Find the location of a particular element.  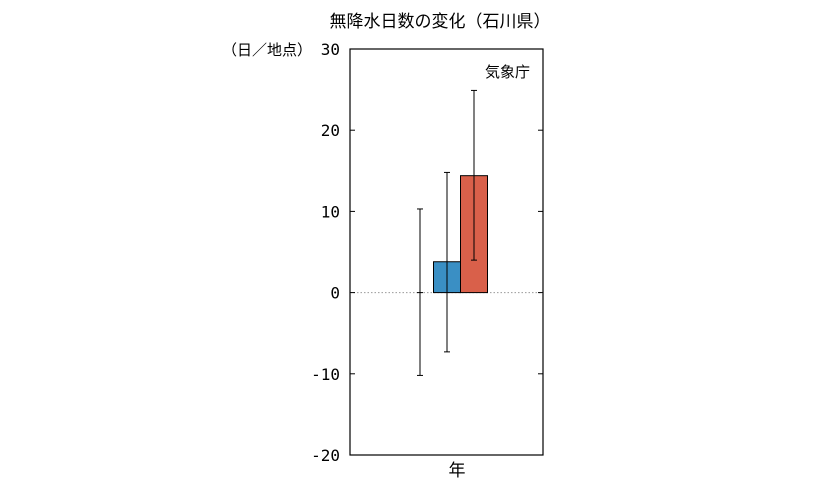

error-bars is located at coordinates (447, 232).